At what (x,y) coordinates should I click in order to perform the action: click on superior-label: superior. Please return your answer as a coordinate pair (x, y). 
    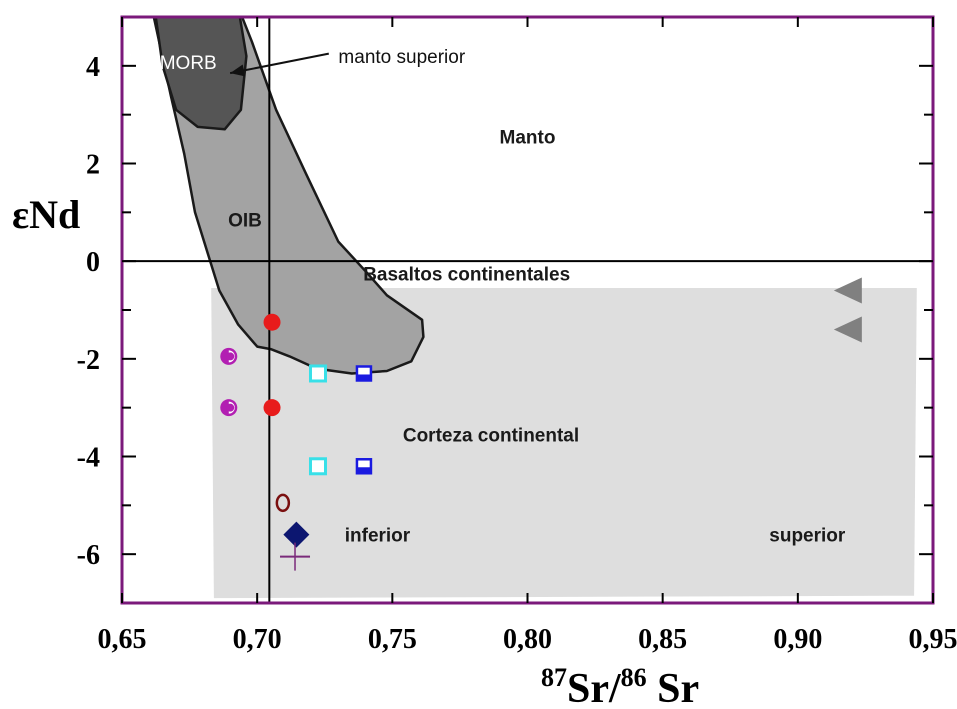
    Looking at the image, I should click on (807, 536).